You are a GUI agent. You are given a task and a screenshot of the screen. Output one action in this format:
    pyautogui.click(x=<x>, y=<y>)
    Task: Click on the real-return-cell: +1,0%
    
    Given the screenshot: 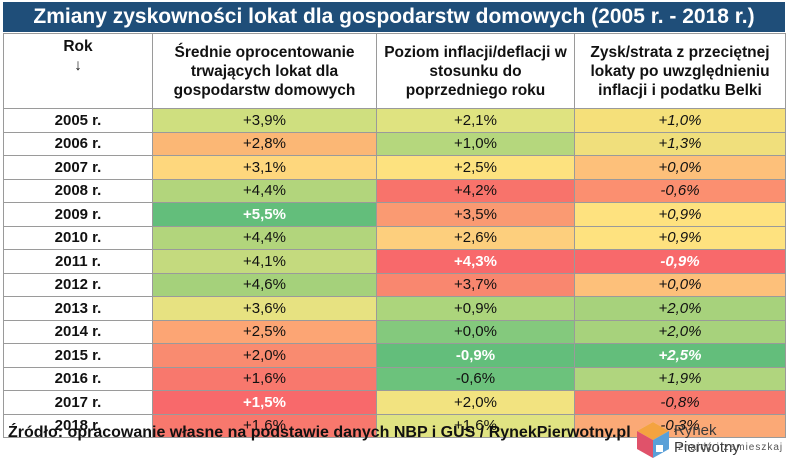 What is the action you would take?
    pyautogui.click(x=680, y=120)
    